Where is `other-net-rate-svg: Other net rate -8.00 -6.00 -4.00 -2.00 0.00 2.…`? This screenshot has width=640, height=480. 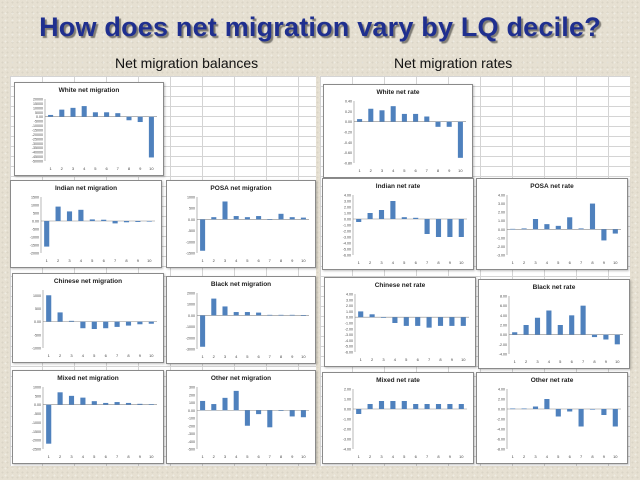 other-net-rate-svg: Other net rate -8.00 -6.00 -4.00 -2.00 0.00 2.… is located at coordinates (559, 418).